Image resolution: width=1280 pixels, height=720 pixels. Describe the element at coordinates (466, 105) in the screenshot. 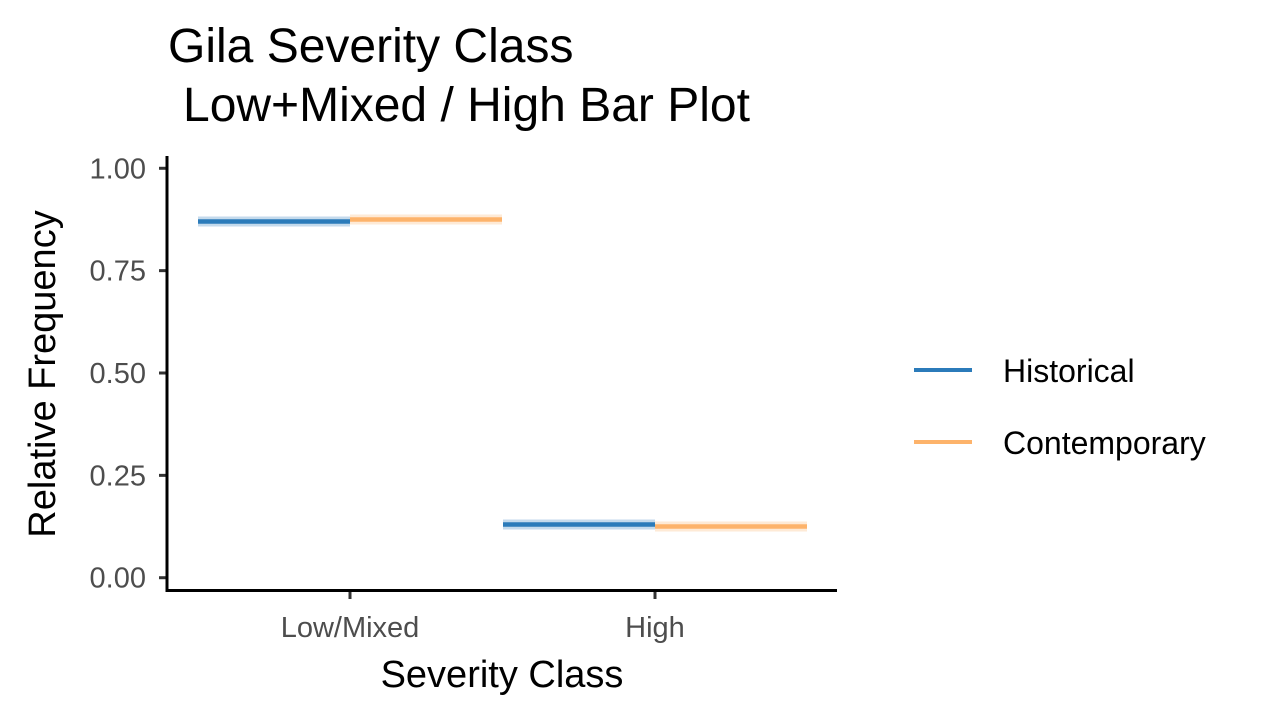

I see `chart-subtitle: Low+Mixed / High Bar Plot` at that location.